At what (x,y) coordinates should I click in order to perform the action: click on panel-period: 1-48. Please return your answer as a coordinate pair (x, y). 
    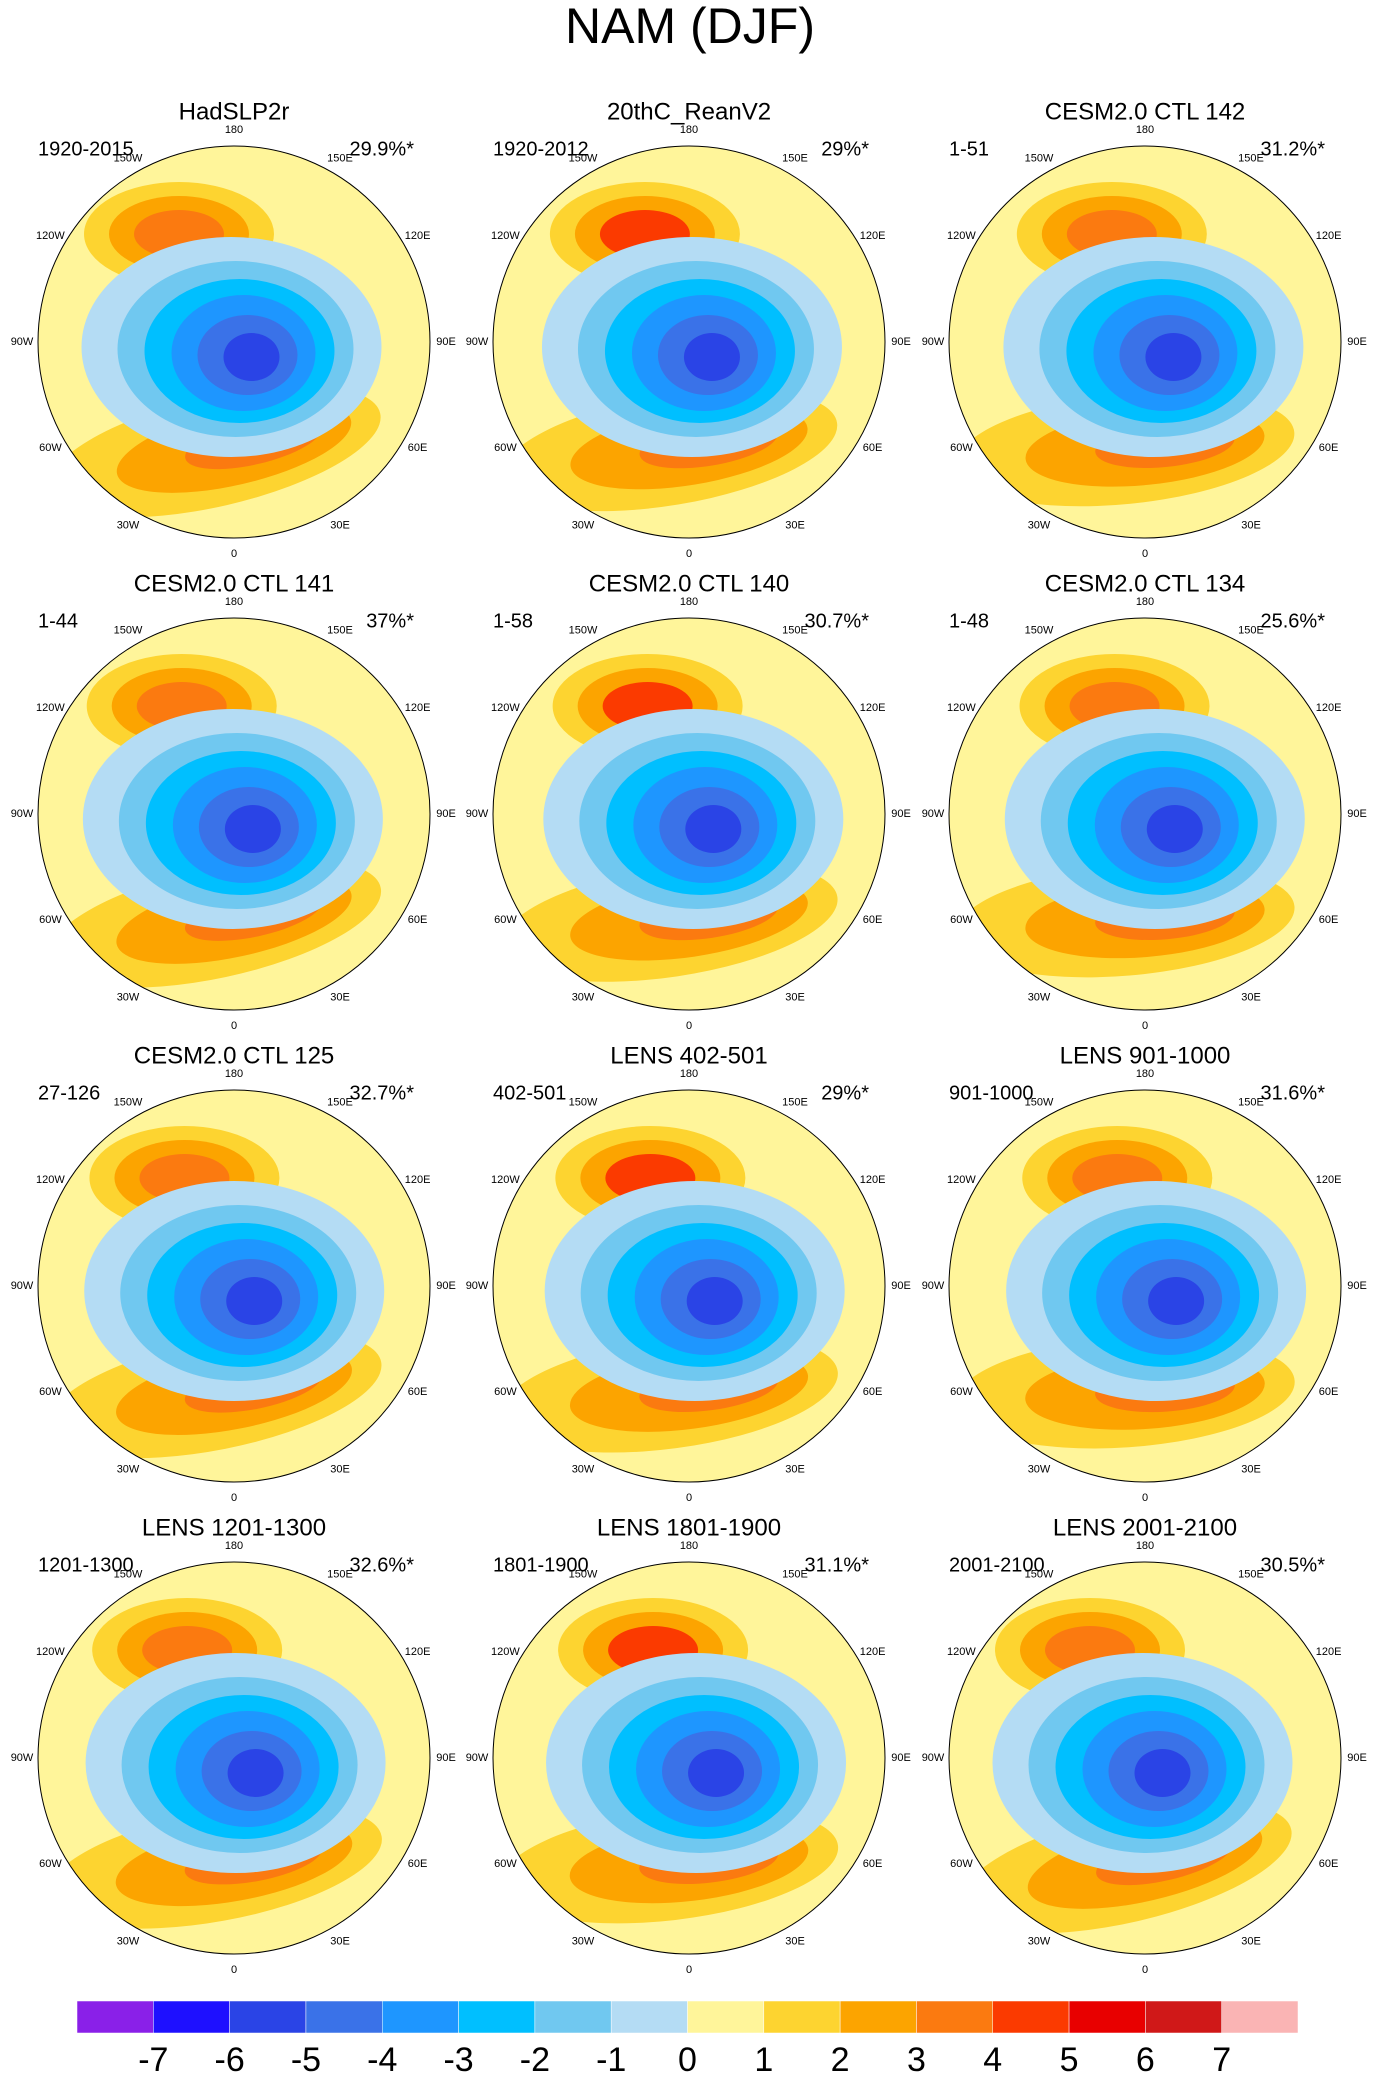
    Looking at the image, I should click on (969, 621).